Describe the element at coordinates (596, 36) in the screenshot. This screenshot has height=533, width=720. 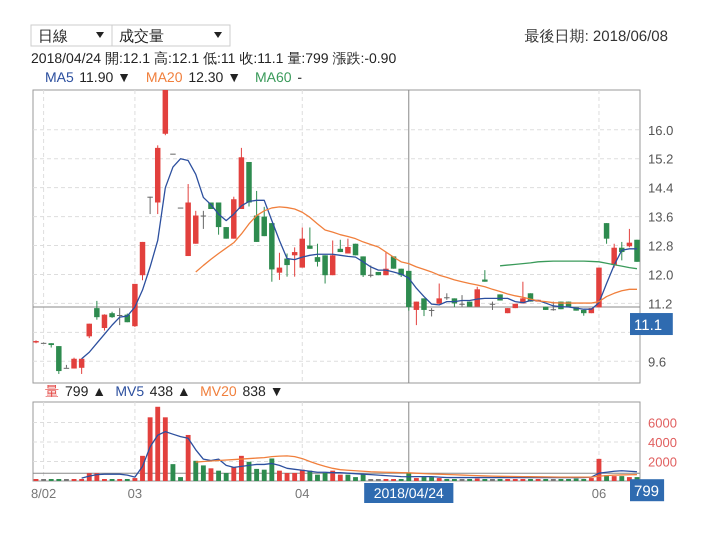
I see `chart-title: 最後日期: 2018/06/08` at that location.